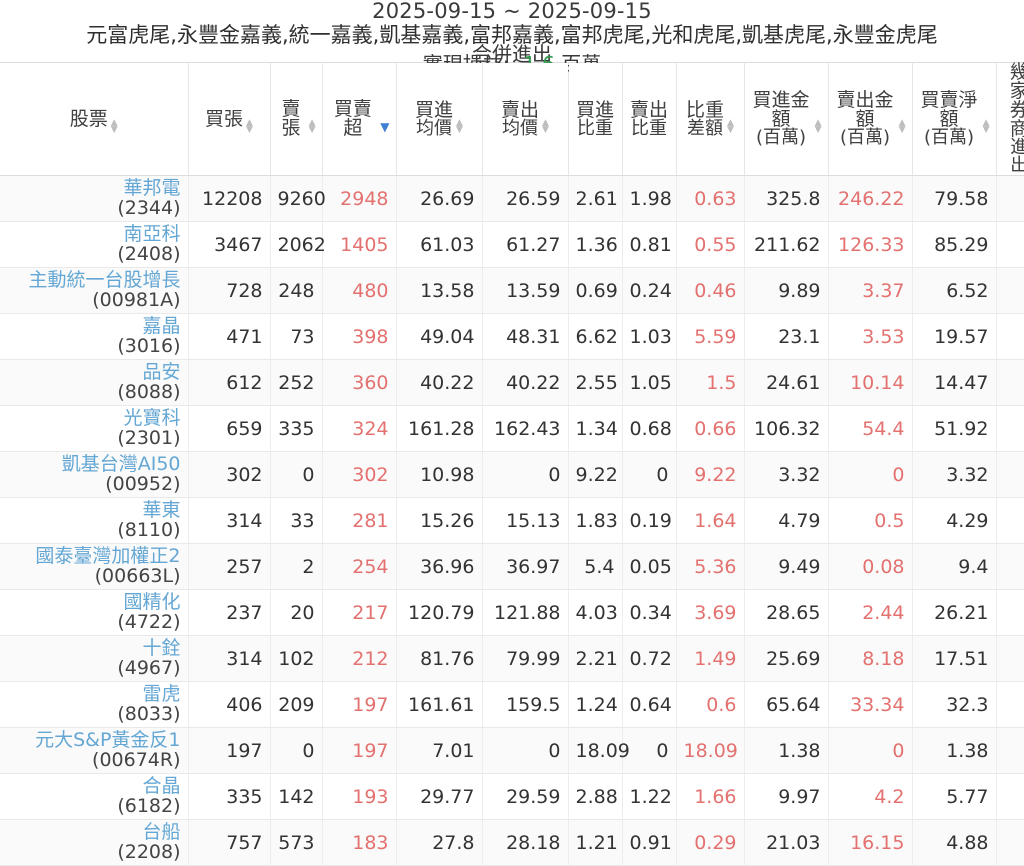 The width and height of the screenshot is (1024, 866). Describe the element at coordinates (94, 832) in the screenshot. I see `stock-name-link: 台船` at that location.